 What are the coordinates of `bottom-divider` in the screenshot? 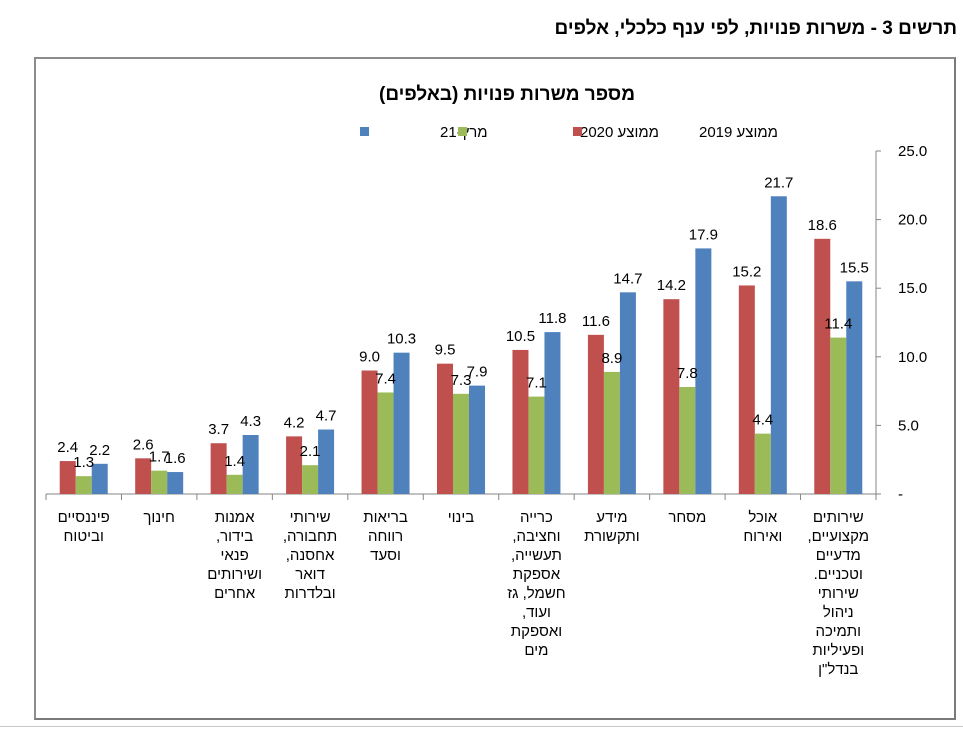 It's located at (481, 726).